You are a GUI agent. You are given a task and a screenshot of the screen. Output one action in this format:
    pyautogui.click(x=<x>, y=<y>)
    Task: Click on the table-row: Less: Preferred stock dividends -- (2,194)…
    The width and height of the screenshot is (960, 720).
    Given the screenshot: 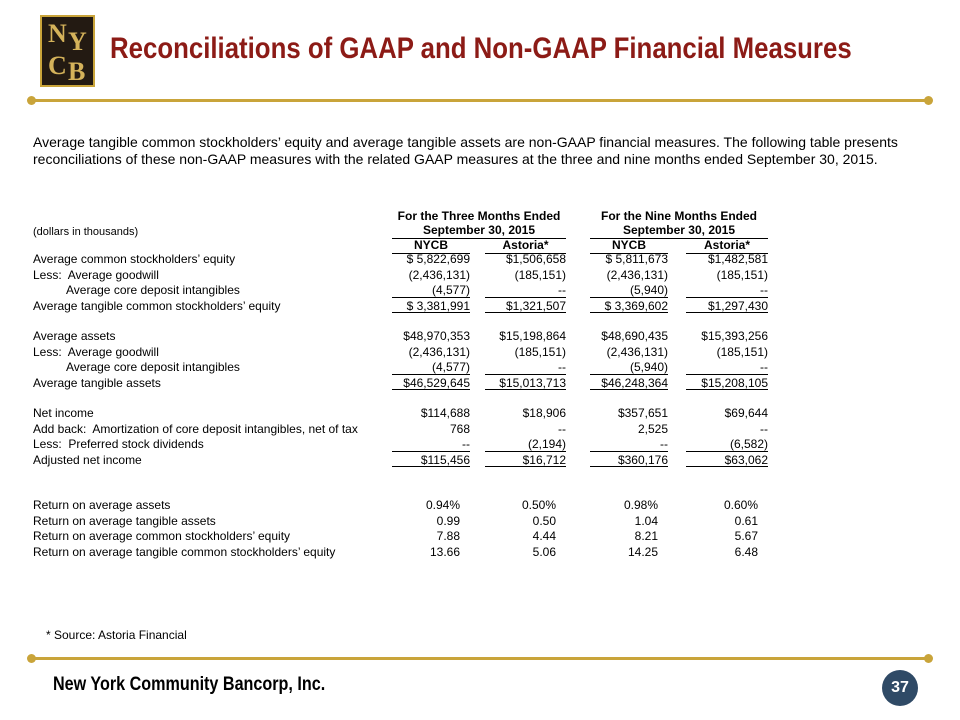 What is the action you would take?
    pyautogui.click(x=480, y=445)
    